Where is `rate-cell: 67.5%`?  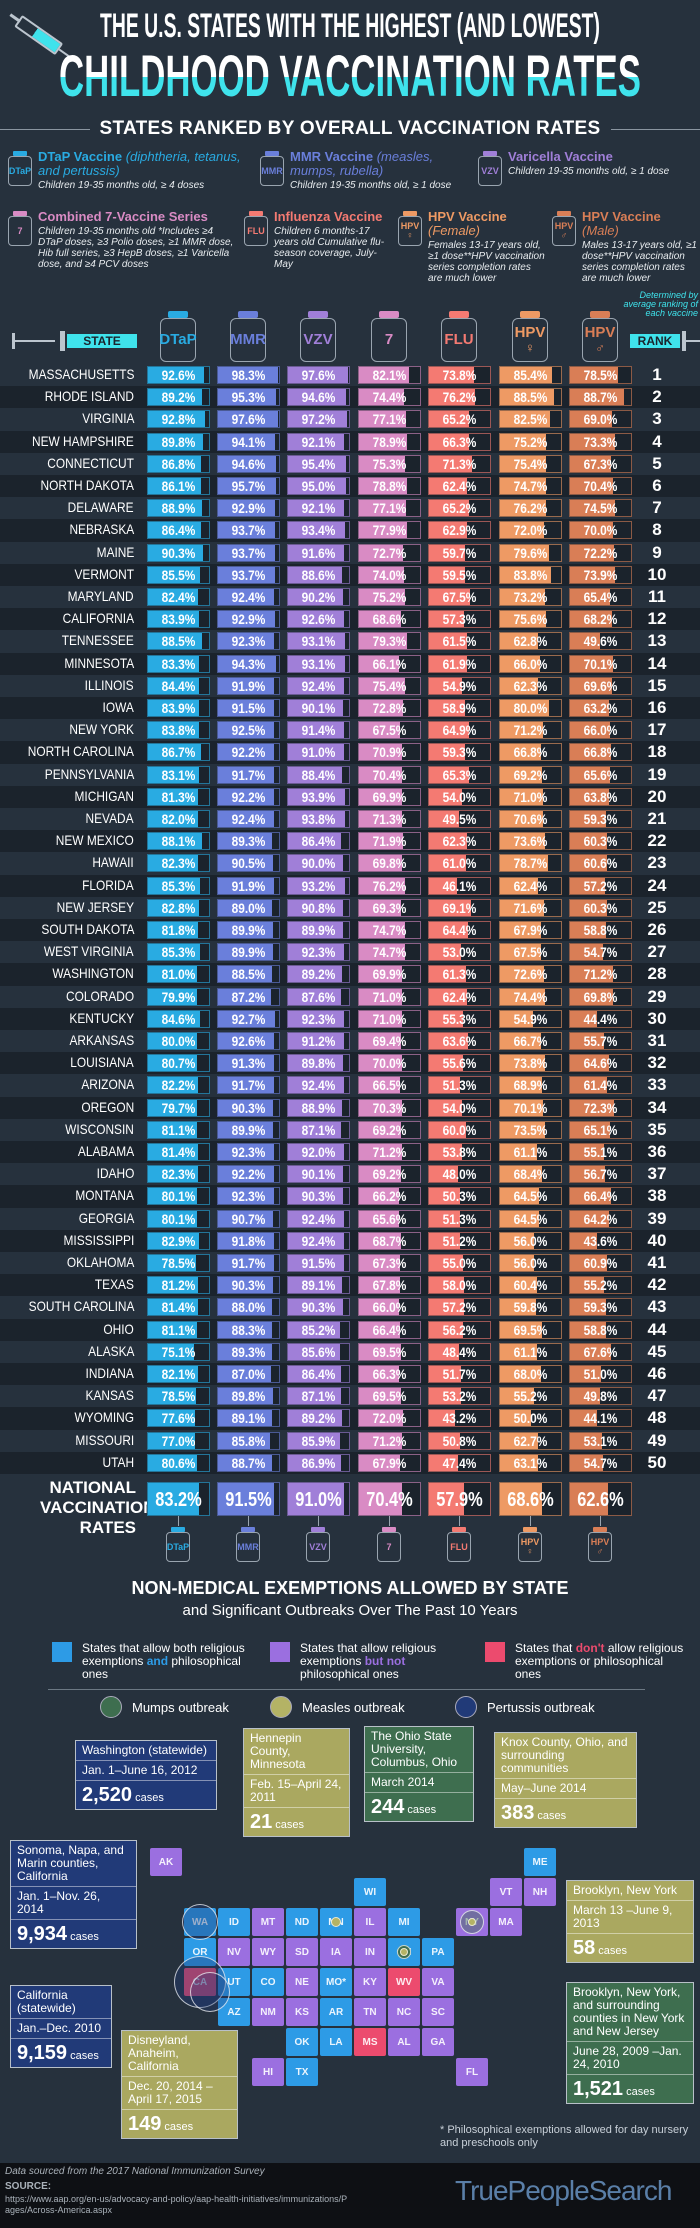 rate-cell: 67.5% is located at coordinates (530, 952).